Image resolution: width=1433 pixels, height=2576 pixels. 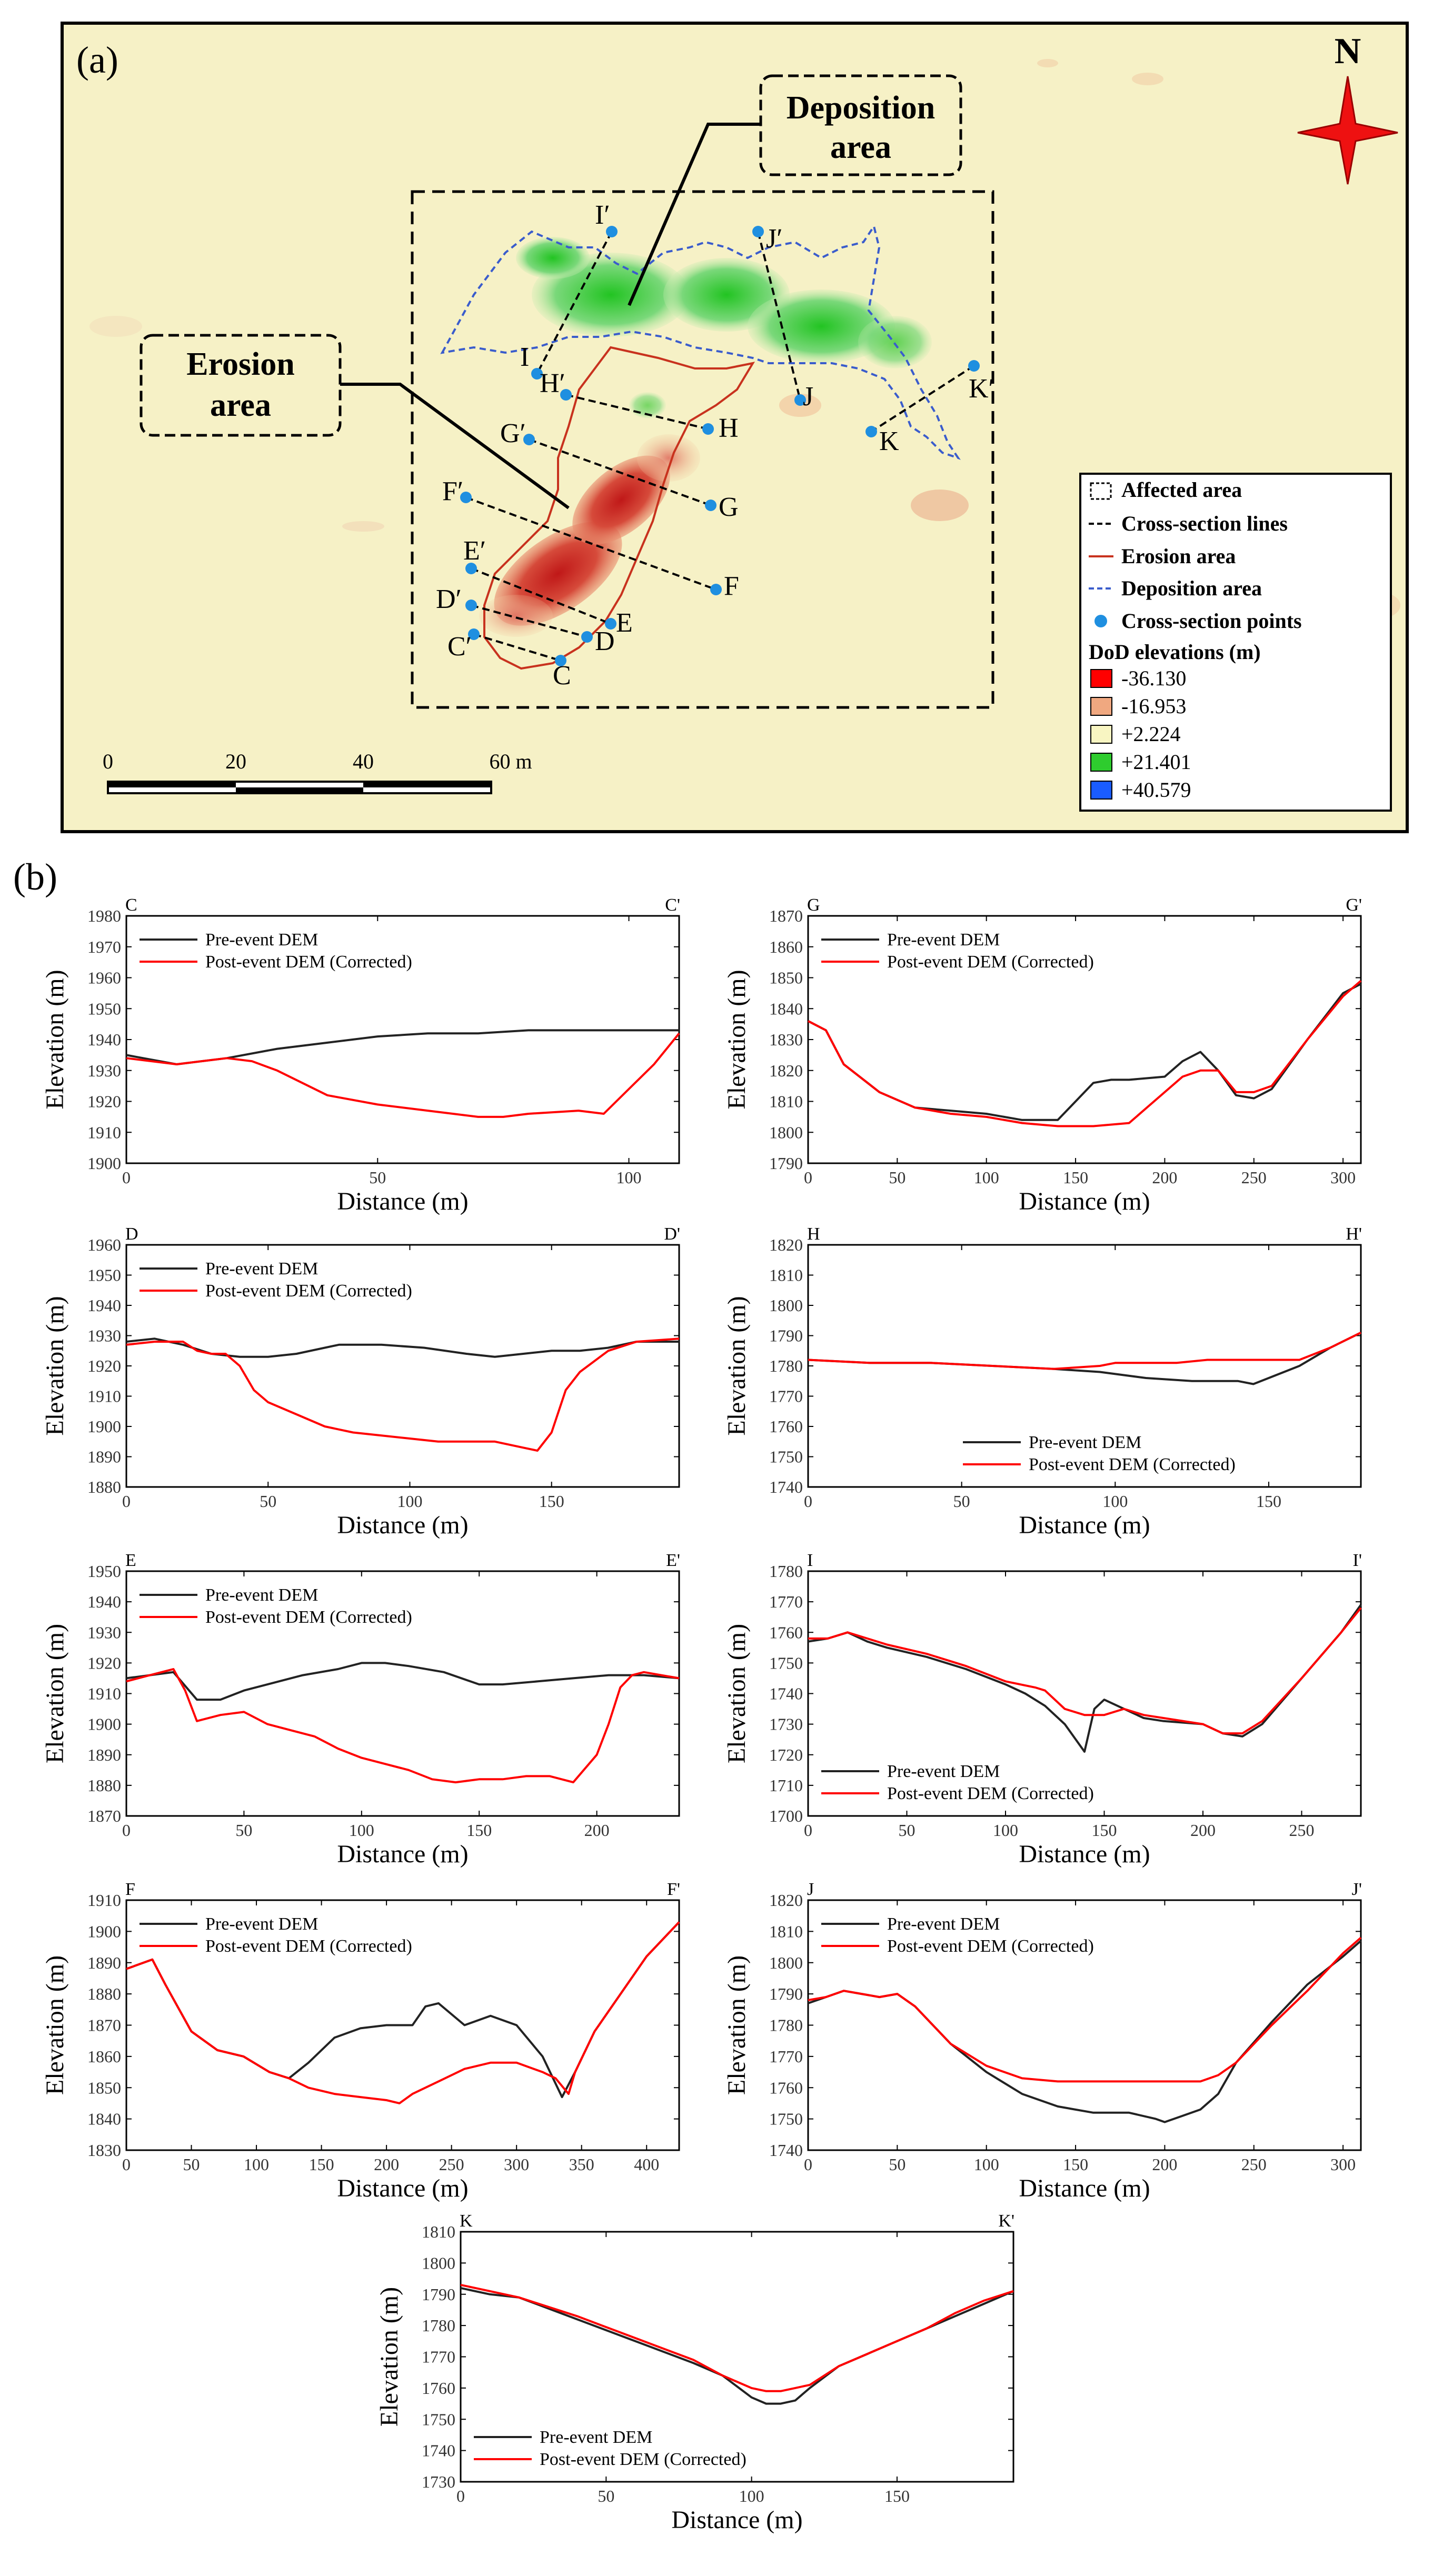 I want to click on point-K-prime, so click(x=974, y=366).